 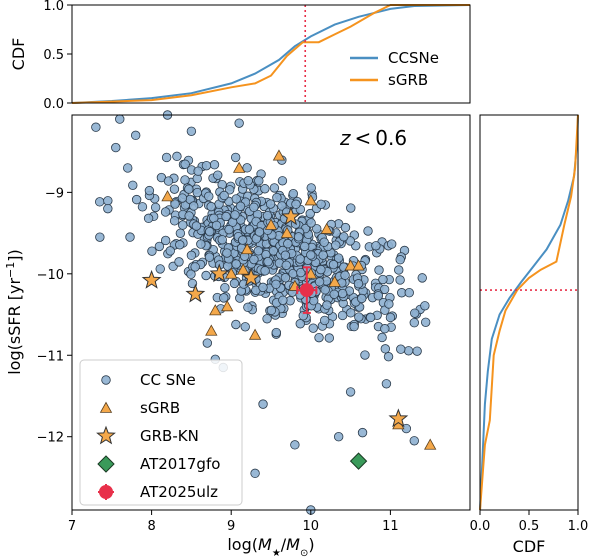 What do you see at coordinates (529, 526) in the screenshot?
I see `right-x-tick-label: 0.5` at bounding box center [529, 526].